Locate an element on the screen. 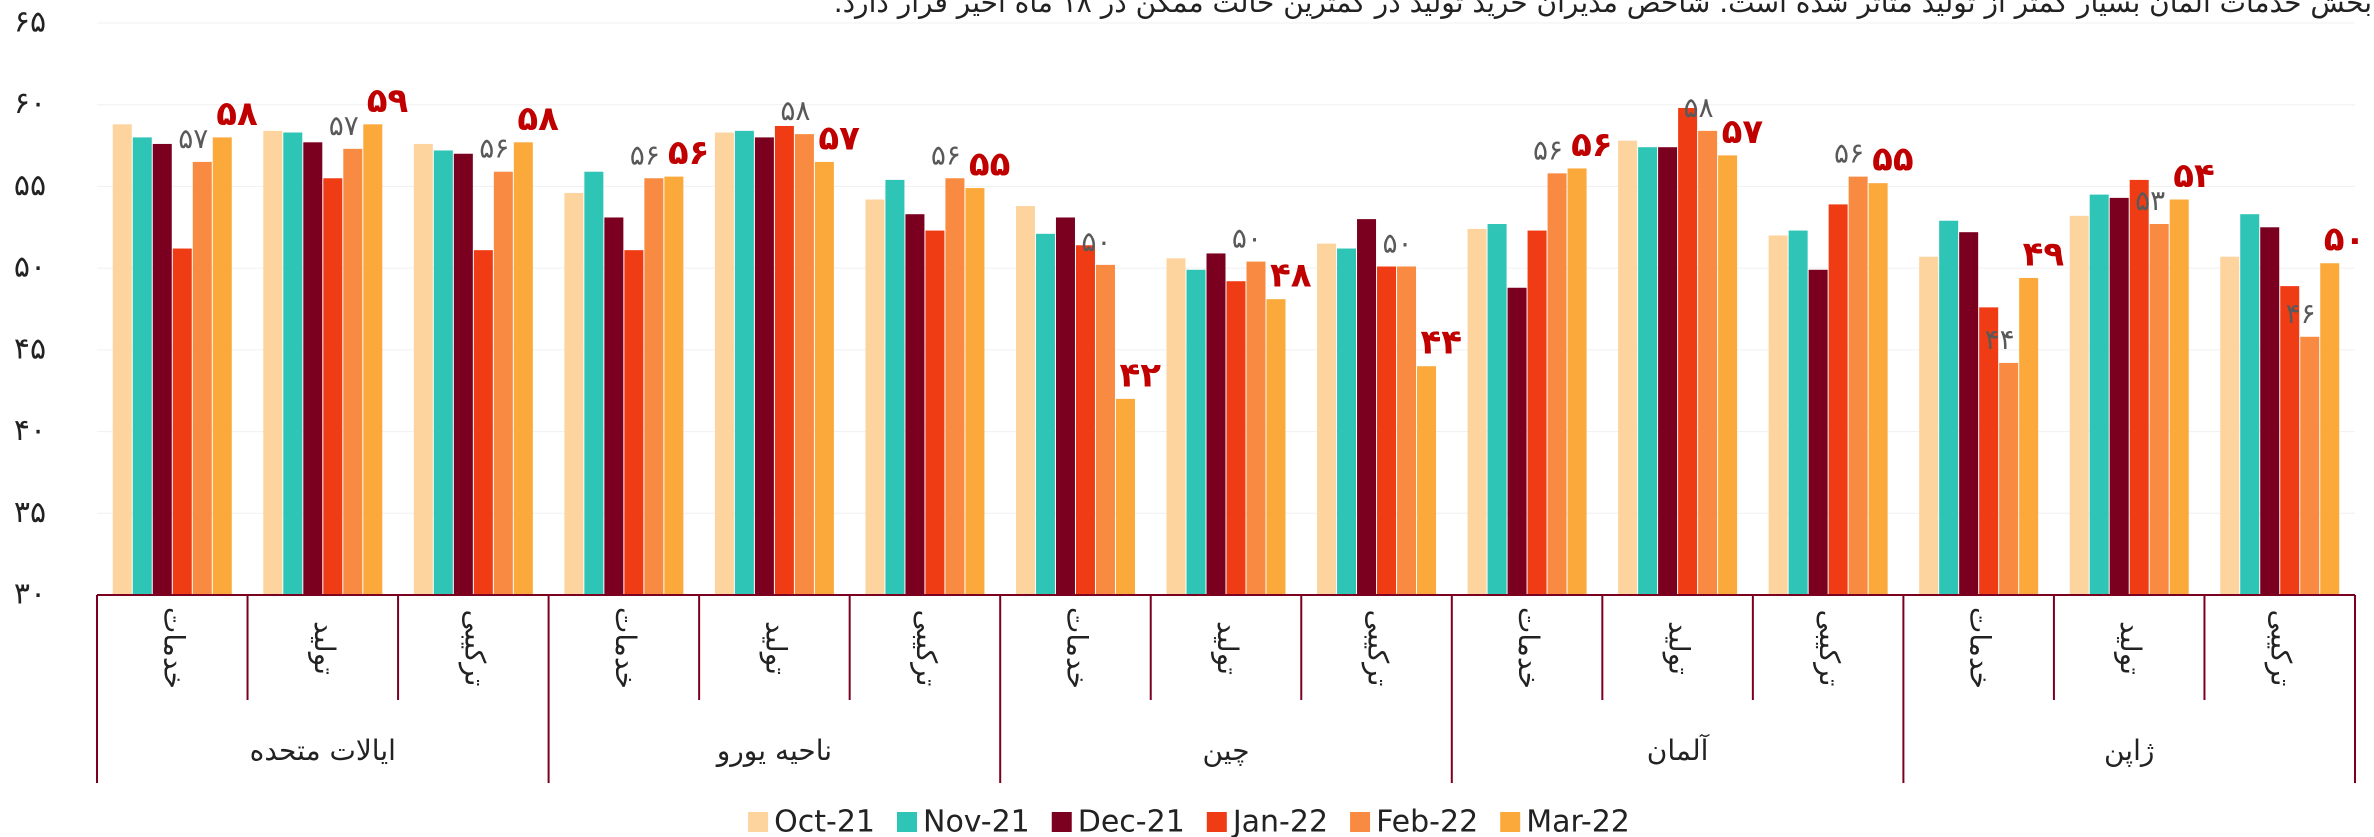 This screenshot has width=2374, height=837. y-tick-label: ۴۵ is located at coordinates (30, 348).